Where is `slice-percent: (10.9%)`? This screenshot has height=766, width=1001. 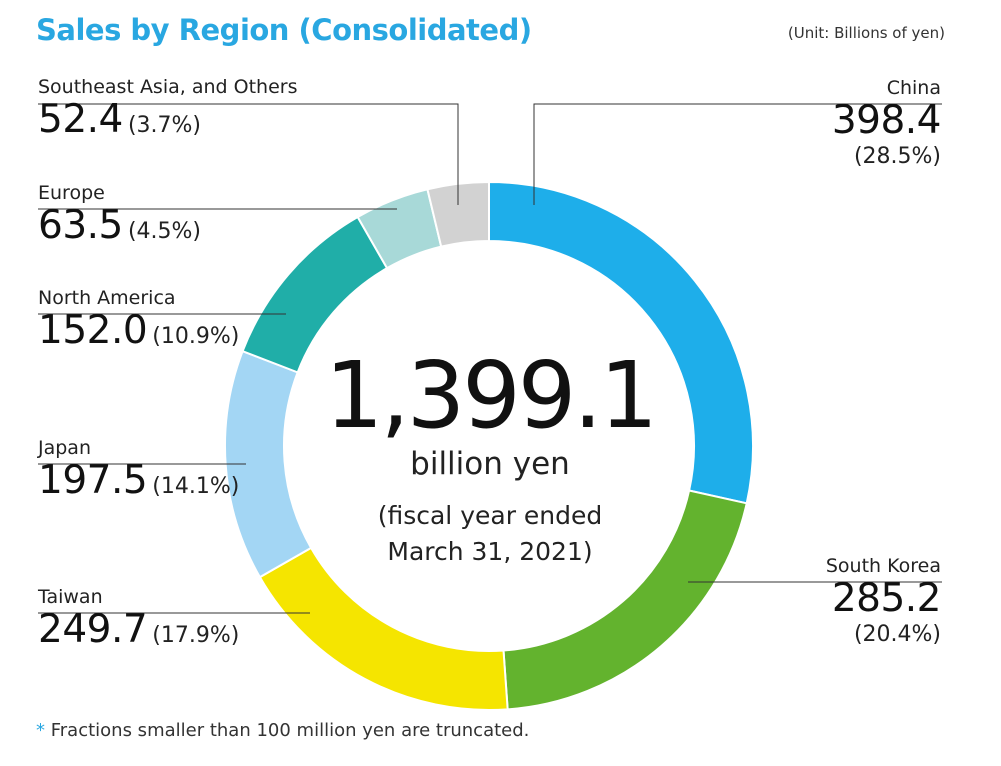
slice-percent: (10.9%) is located at coordinates (196, 336).